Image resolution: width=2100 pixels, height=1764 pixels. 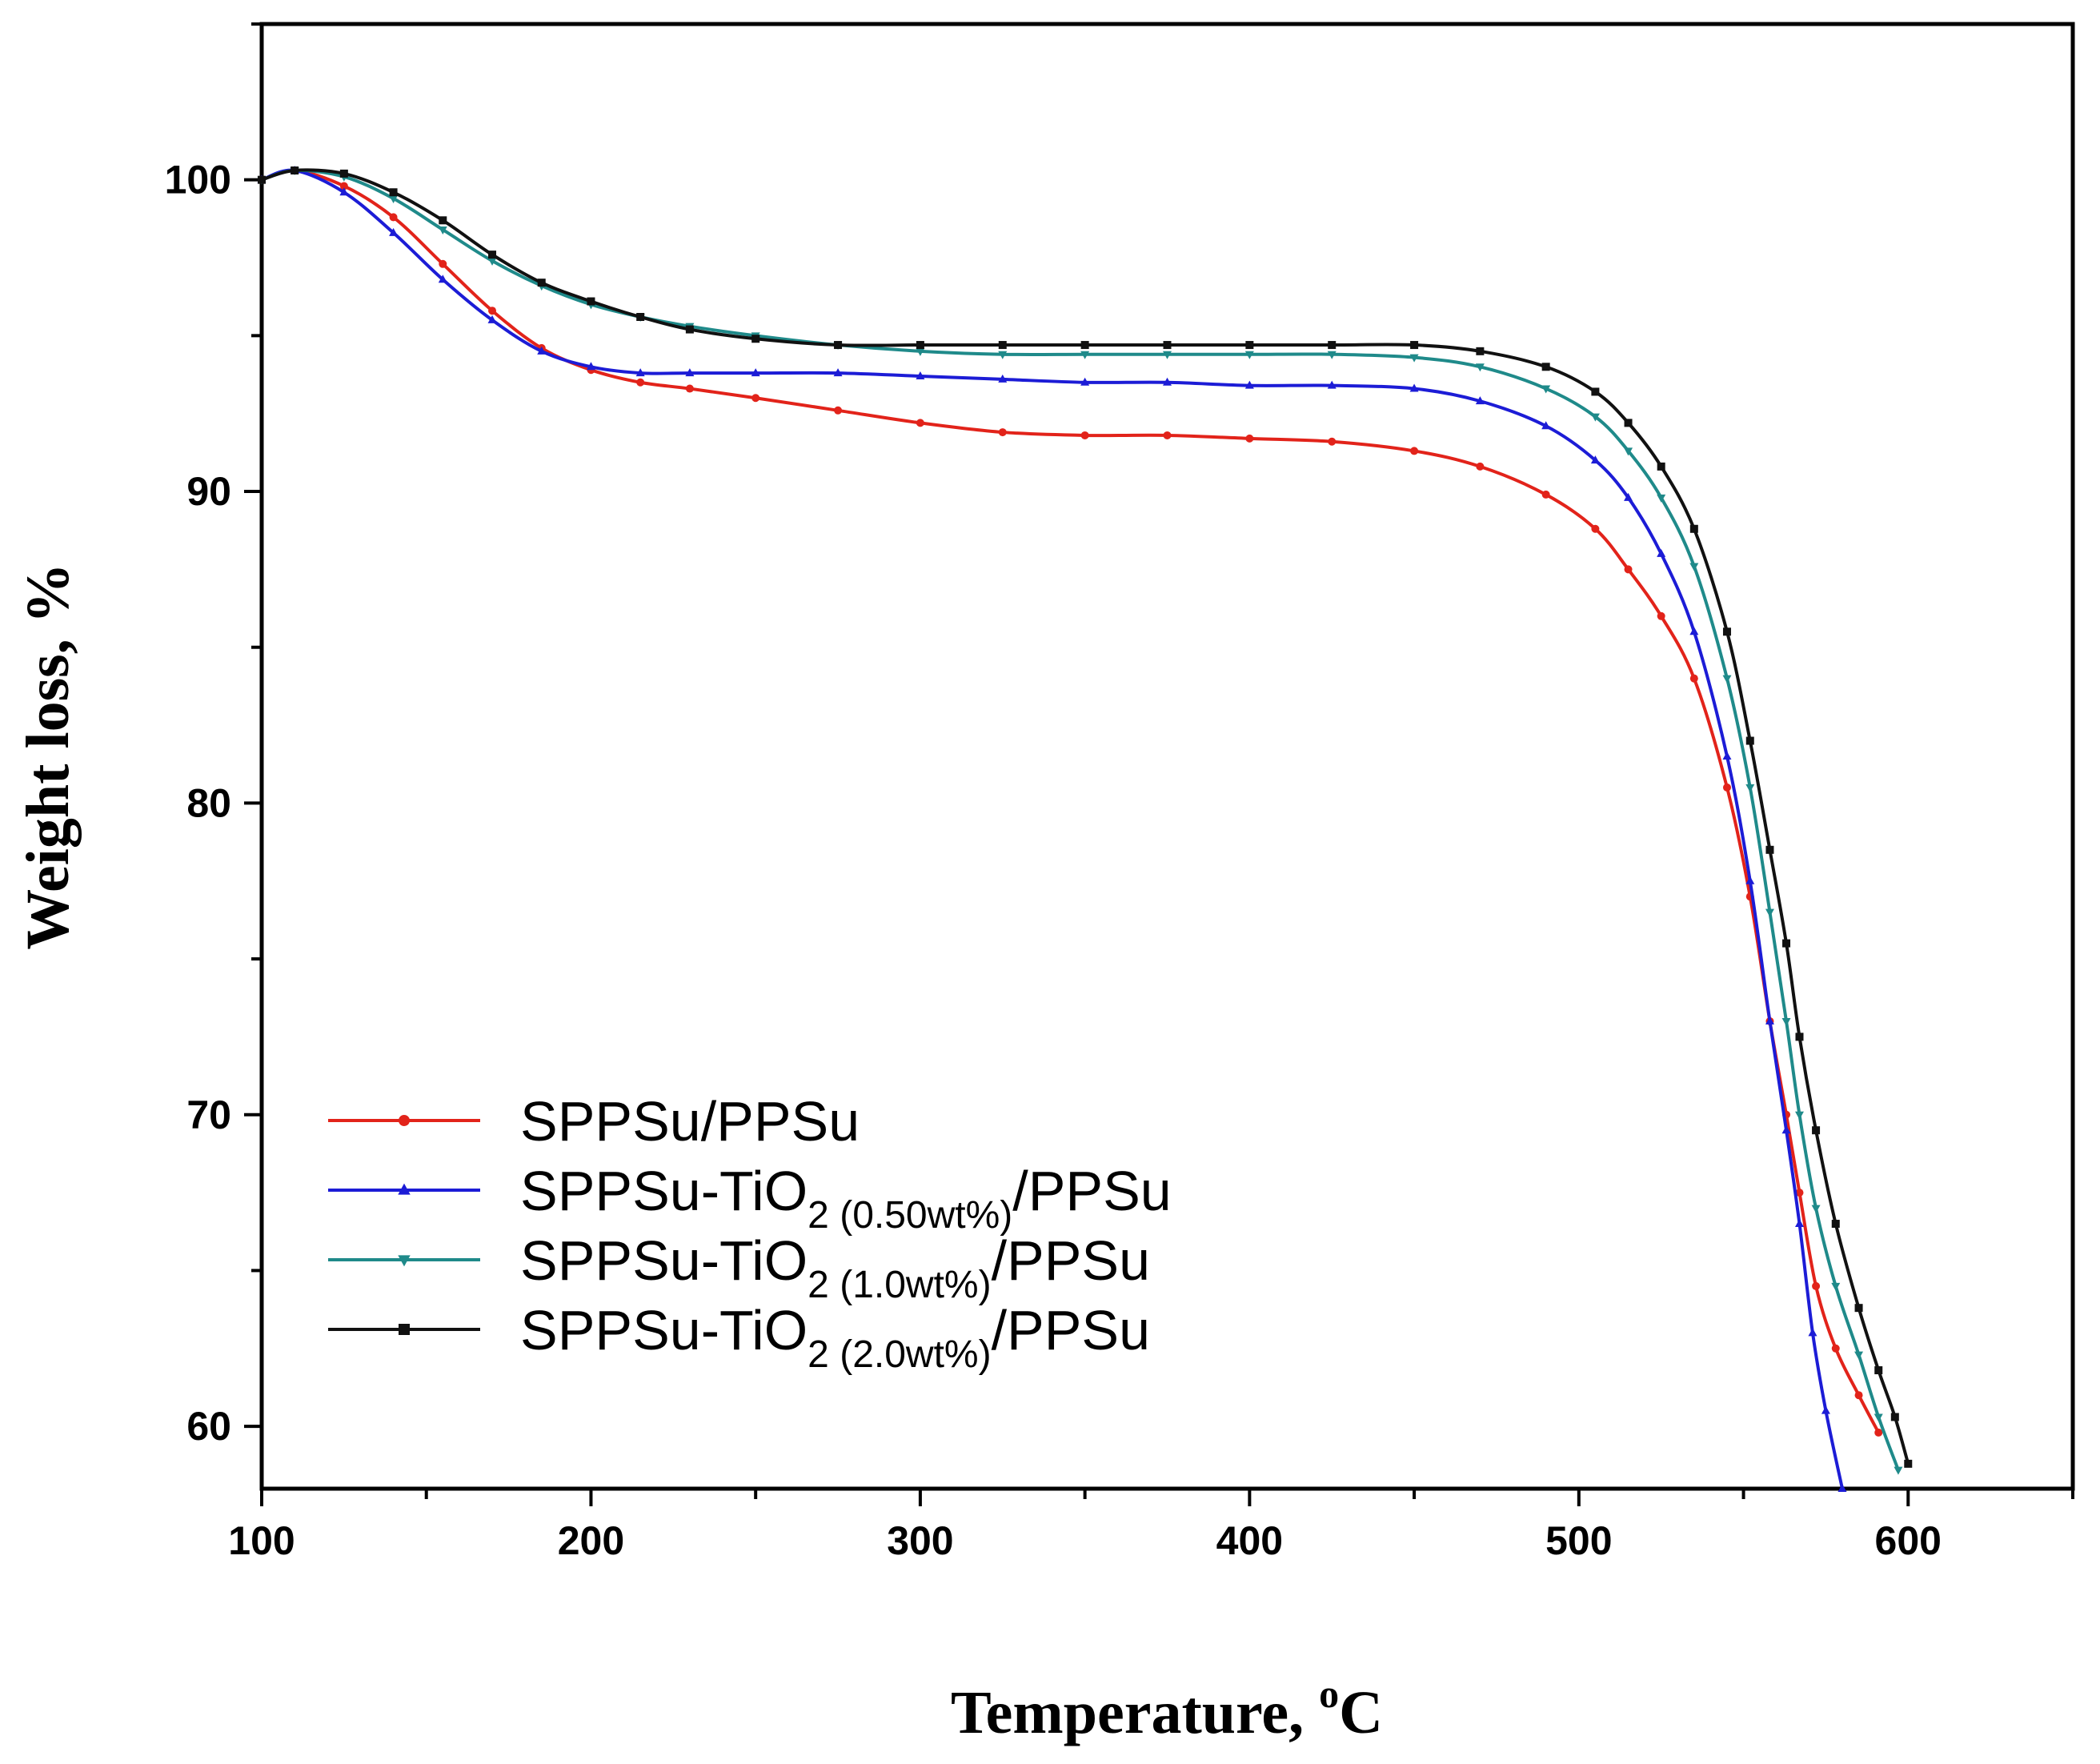 What do you see at coordinates (1578, 1540) in the screenshot?
I see `x-tick-label: 500` at bounding box center [1578, 1540].